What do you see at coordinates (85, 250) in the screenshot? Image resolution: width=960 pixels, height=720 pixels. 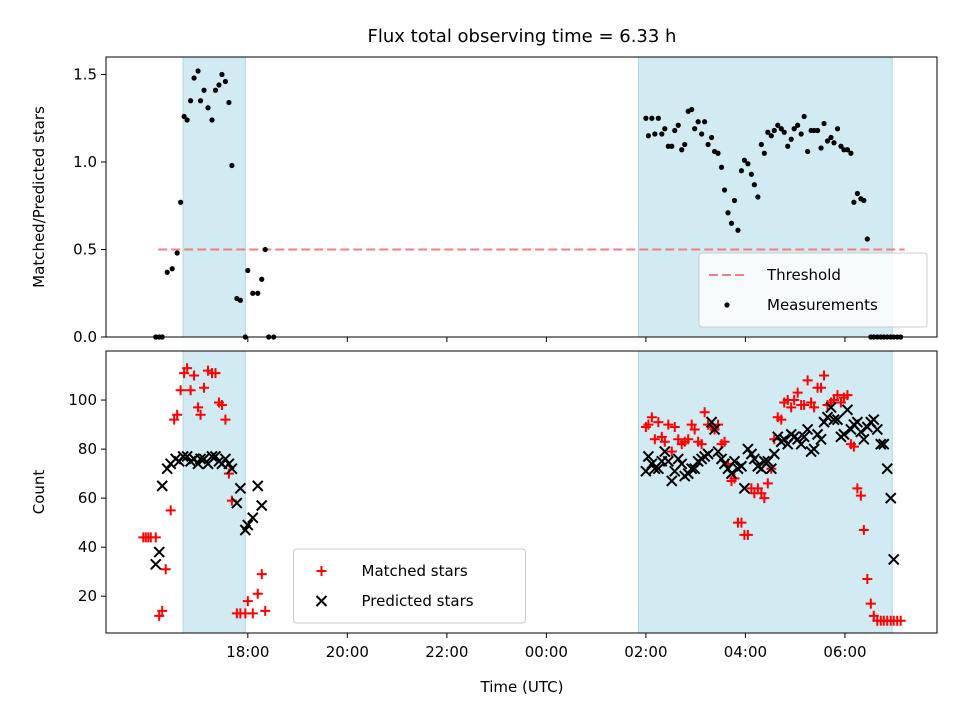 I see `y-tick-label: 0.5` at bounding box center [85, 250].